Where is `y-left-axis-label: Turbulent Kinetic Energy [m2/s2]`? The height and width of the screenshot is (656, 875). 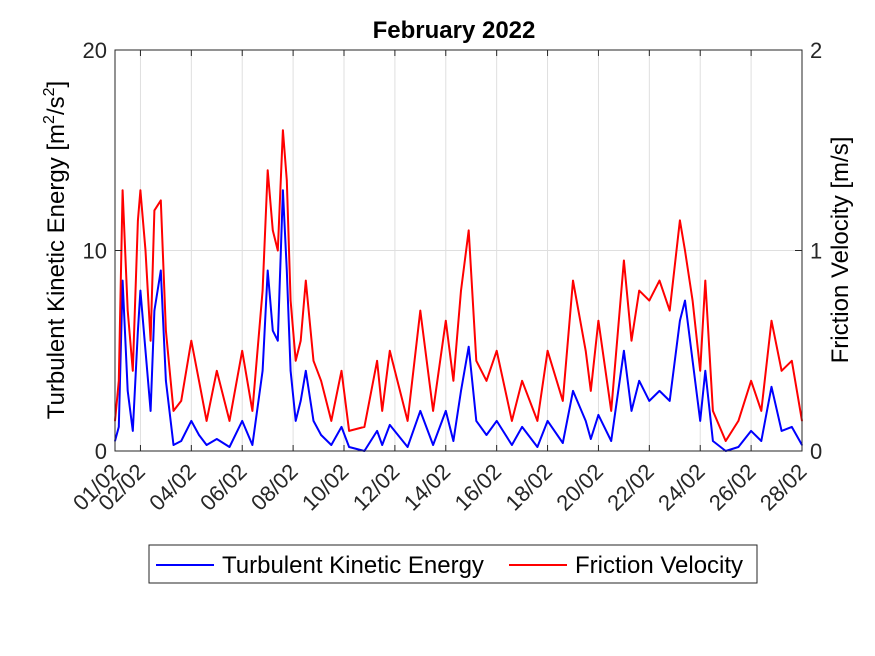
y-left-axis-label: Turbulent Kinetic Energy [m2/s2] is located at coordinates (55, 250).